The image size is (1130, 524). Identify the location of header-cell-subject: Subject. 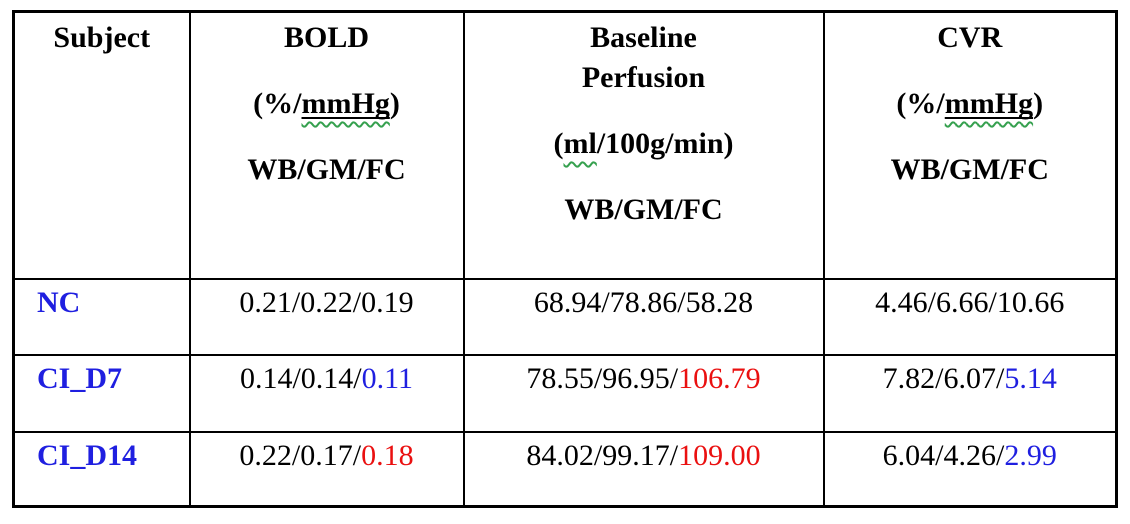
(101, 145).